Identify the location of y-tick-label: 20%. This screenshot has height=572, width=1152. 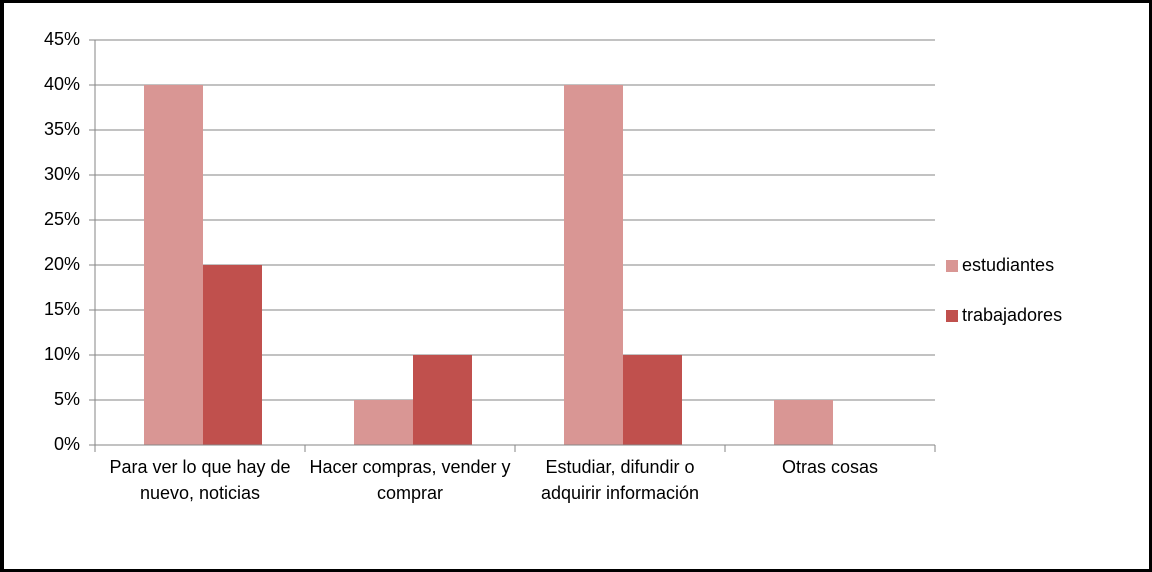
(62, 264).